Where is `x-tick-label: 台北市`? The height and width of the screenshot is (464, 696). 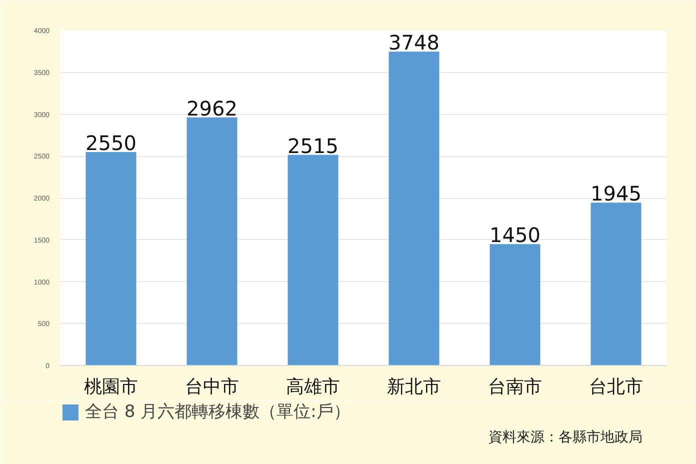 x-tick-label: 台北市 is located at coordinates (616, 387).